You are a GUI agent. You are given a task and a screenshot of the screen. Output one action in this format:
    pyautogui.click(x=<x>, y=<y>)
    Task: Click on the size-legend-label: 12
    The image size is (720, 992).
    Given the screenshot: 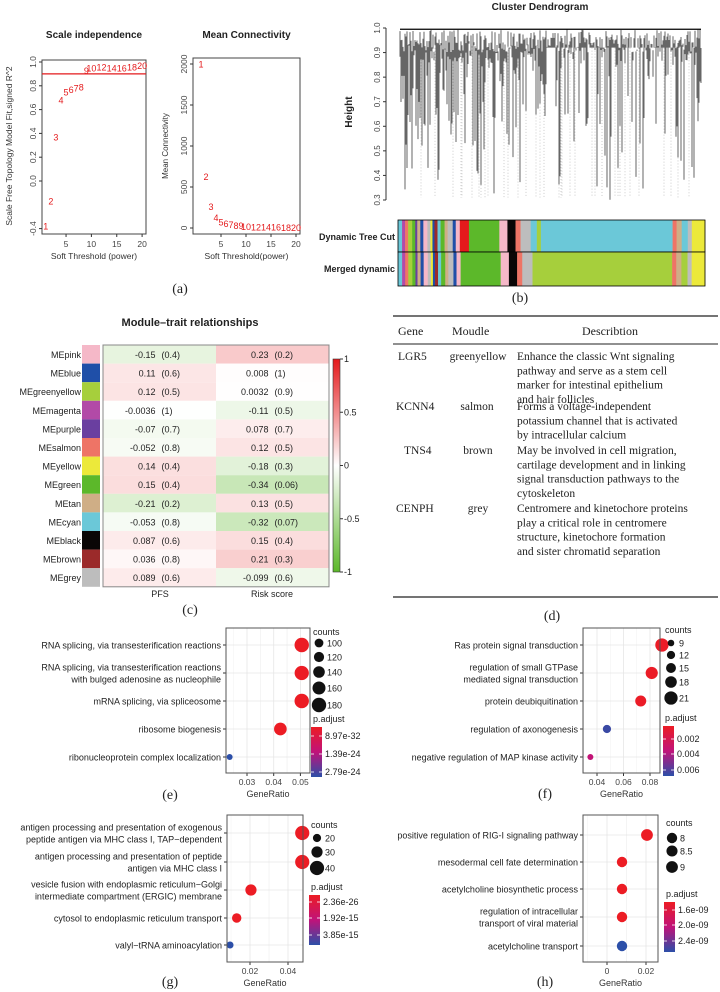 What is the action you would take?
    pyautogui.click(x=684, y=656)
    